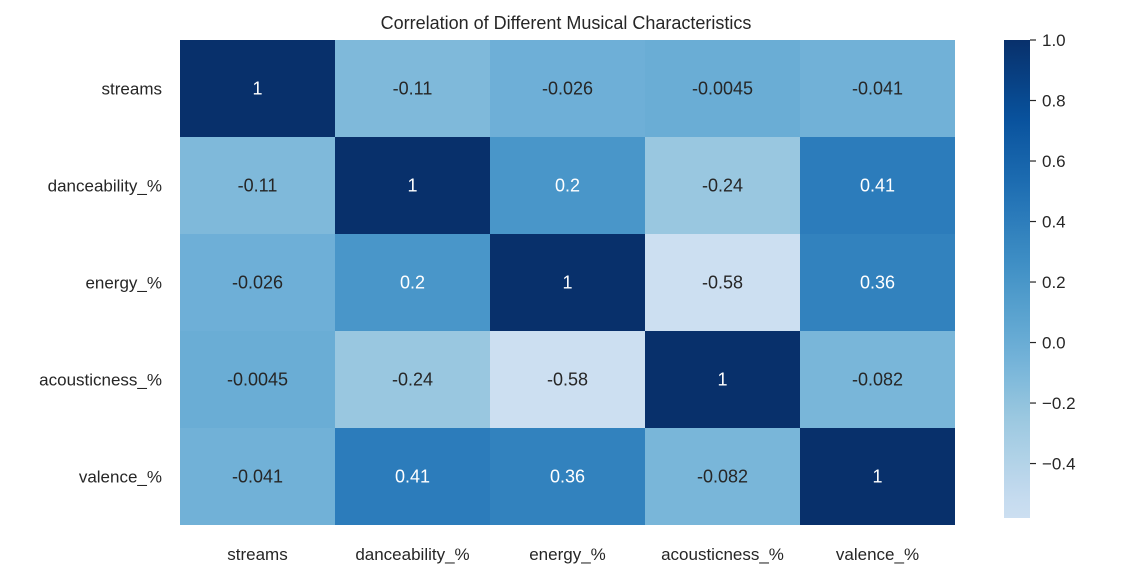  I want to click on colorbar-tick-label: −0.2, so click(1059, 403).